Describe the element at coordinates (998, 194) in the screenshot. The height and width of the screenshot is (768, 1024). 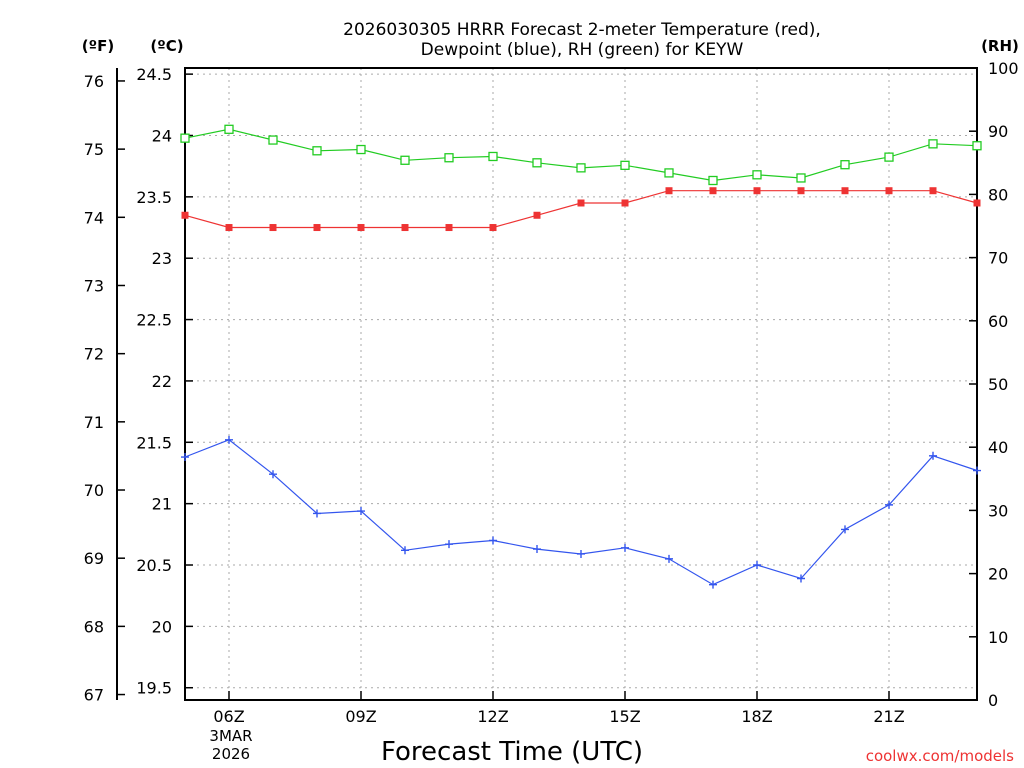
I see `rh-tick-label: 80` at that location.